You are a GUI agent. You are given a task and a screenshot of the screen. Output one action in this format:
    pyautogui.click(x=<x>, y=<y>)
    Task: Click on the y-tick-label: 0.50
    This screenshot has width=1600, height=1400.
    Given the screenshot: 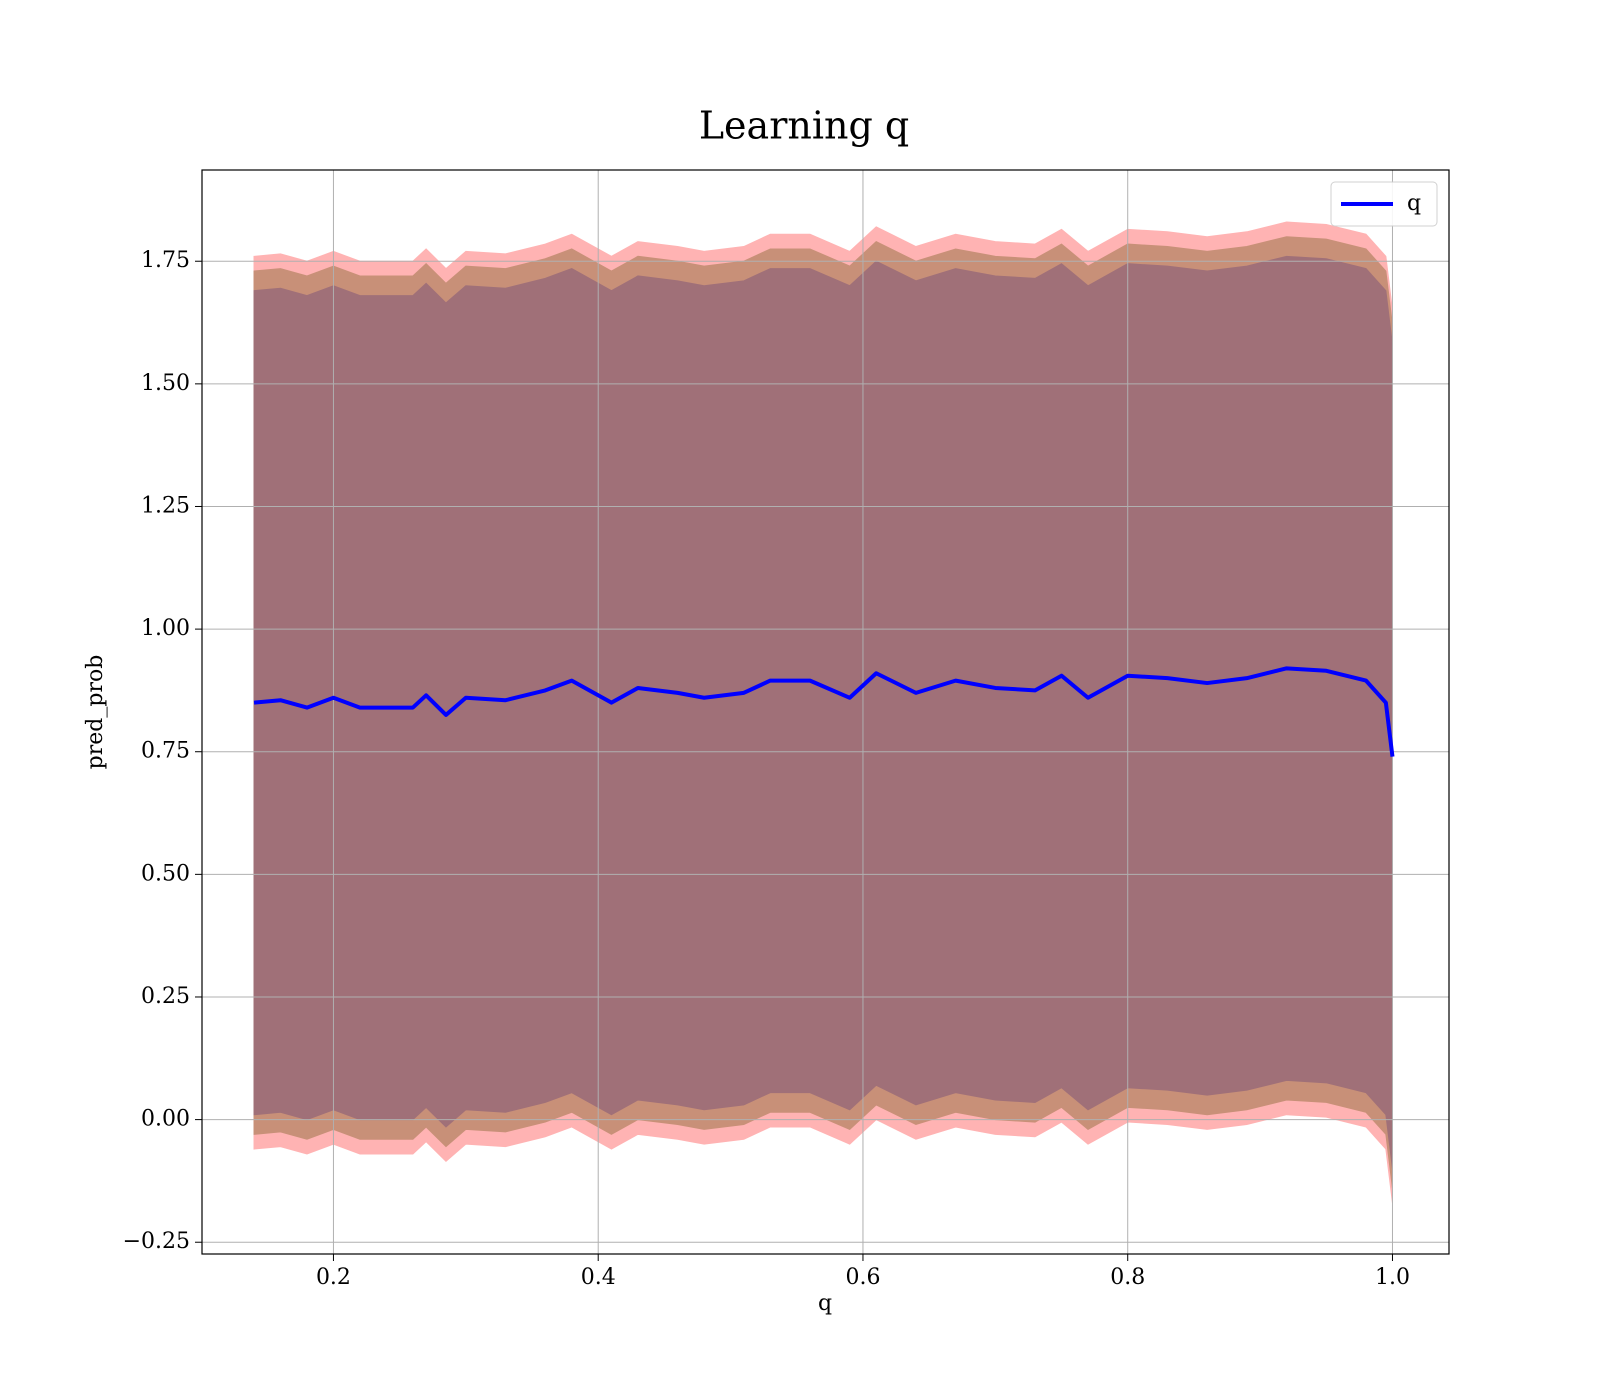 What is the action you would take?
    pyautogui.click(x=165, y=873)
    